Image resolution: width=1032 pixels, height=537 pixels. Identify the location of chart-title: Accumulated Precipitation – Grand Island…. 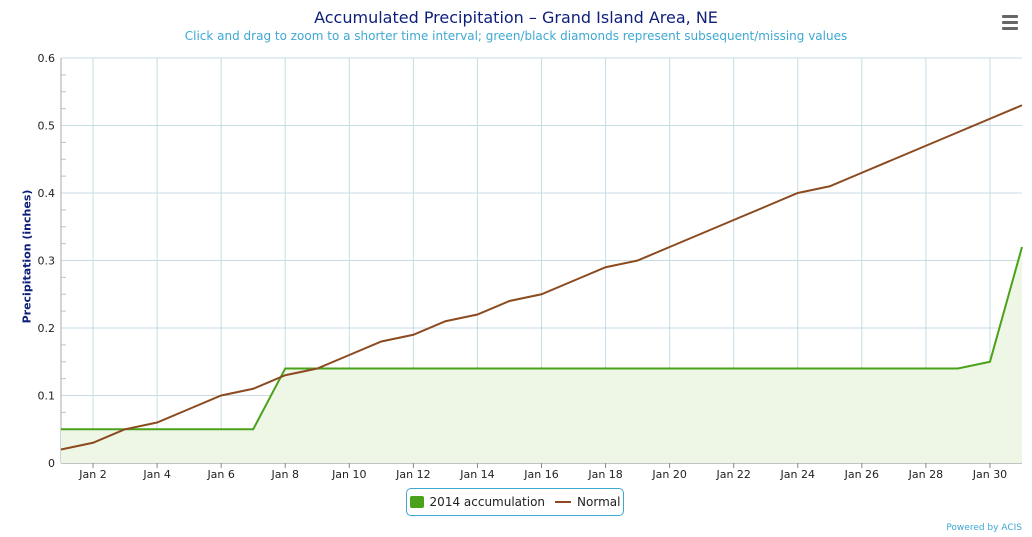
(516, 17).